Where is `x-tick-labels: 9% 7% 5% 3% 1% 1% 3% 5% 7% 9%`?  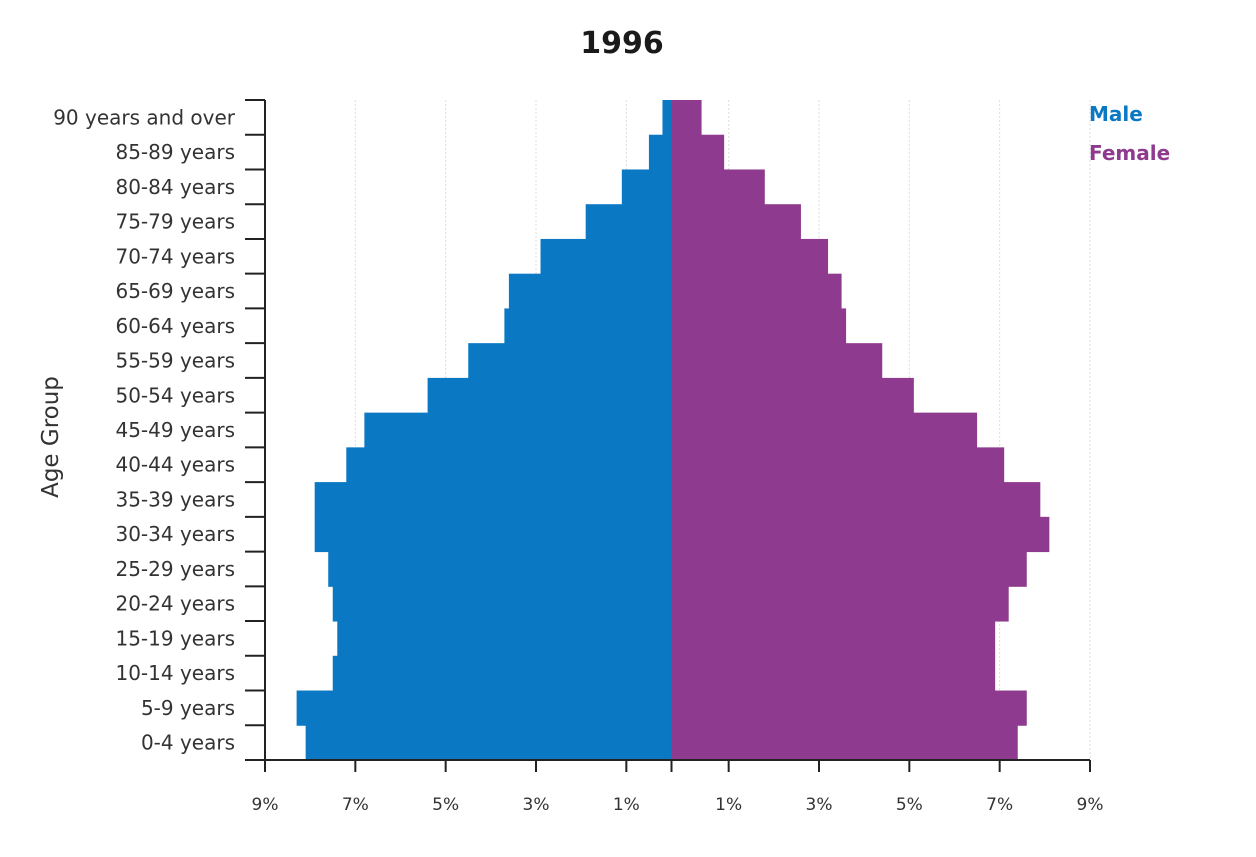
x-tick-labels: 9% 7% 5% 3% 1% 1% 3% 5% 7% 9% is located at coordinates (678, 805).